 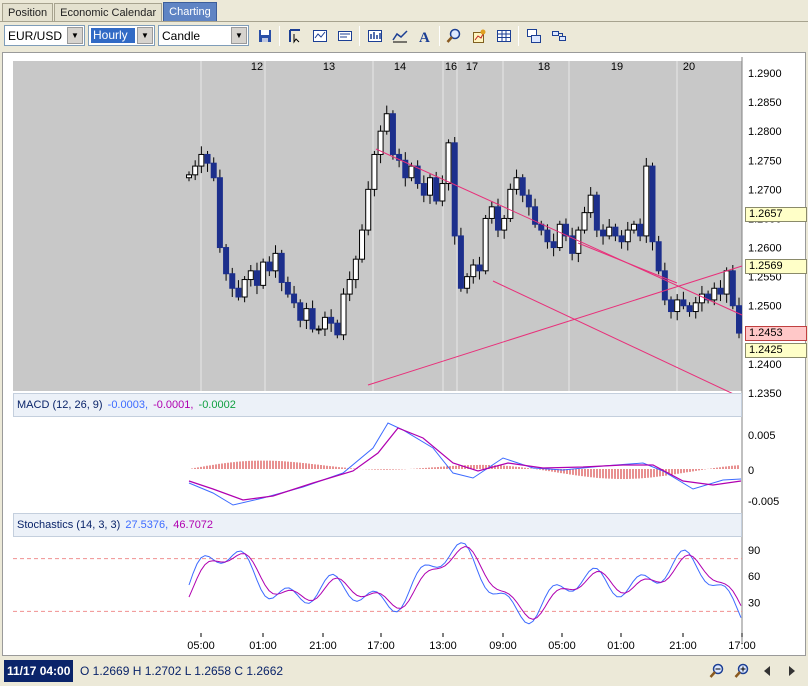 What do you see at coordinates (69, 525) in the screenshot?
I see `stoch-name: Stochastics (14, 3, 3)` at bounding box center [69, 525].